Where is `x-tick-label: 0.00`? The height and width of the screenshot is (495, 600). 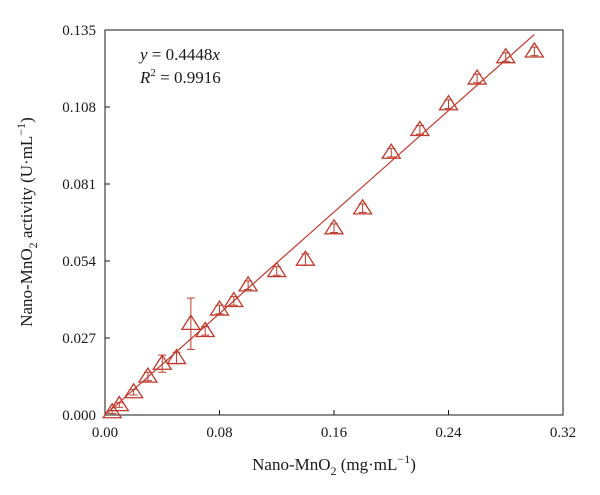 x-tick-label: 0.00 is located at coordinates (105, 433).